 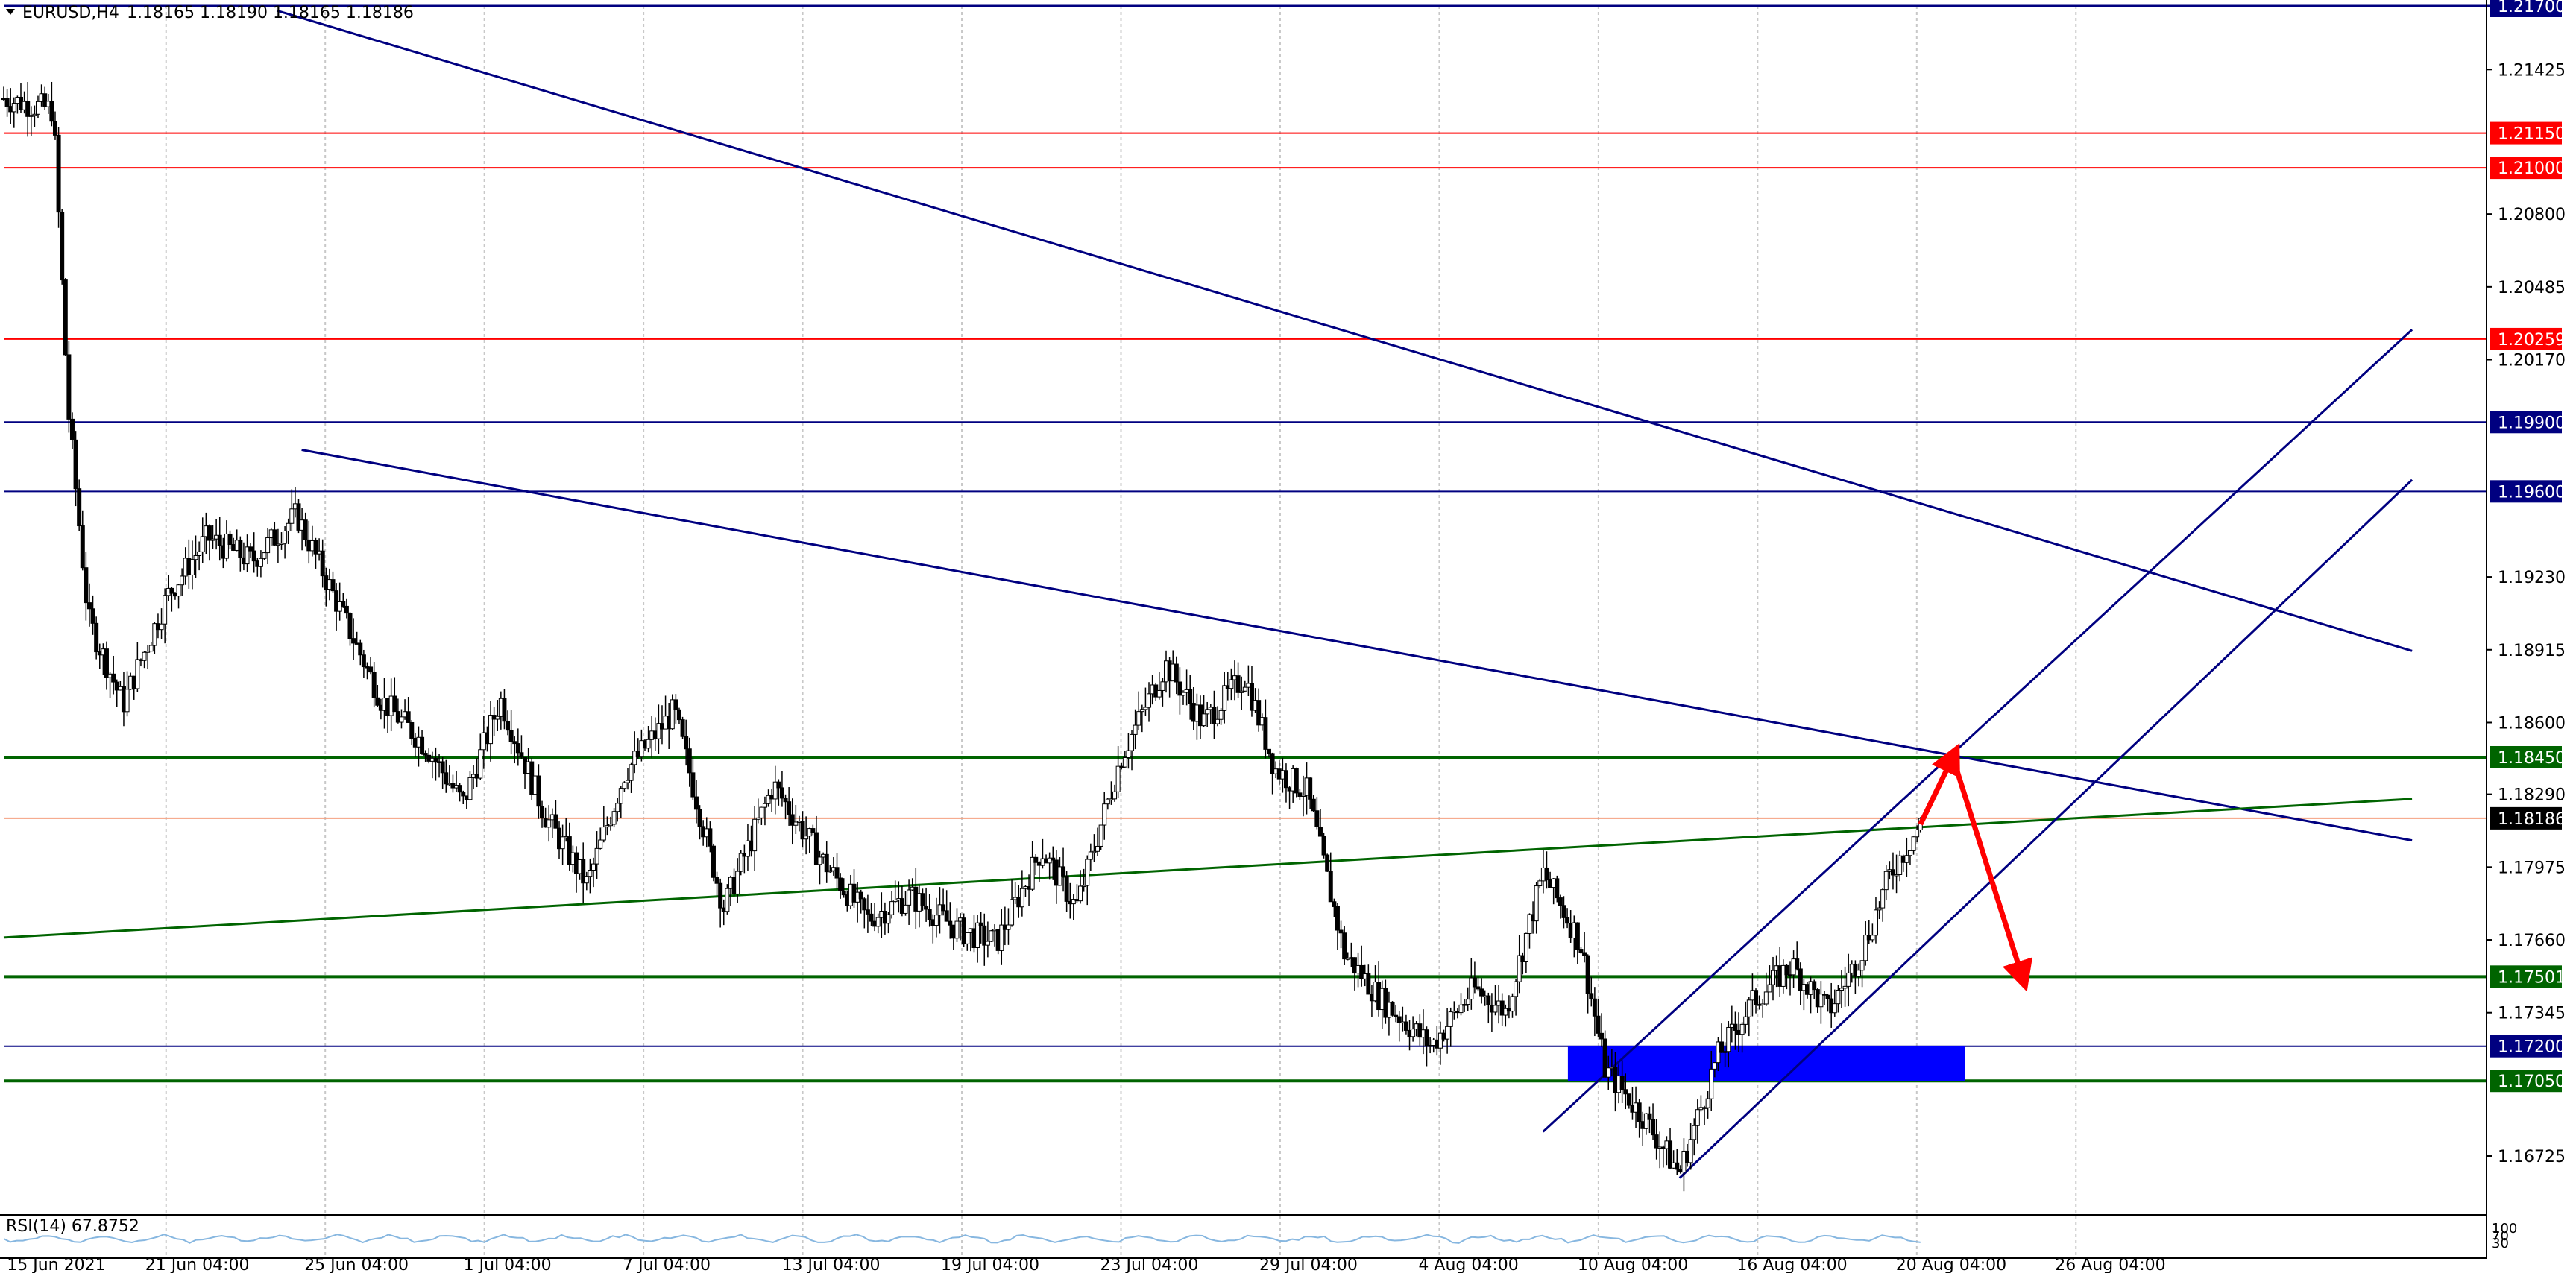 I want to click on rsi-scale-label: 100, so click(x=2504, y=1228).